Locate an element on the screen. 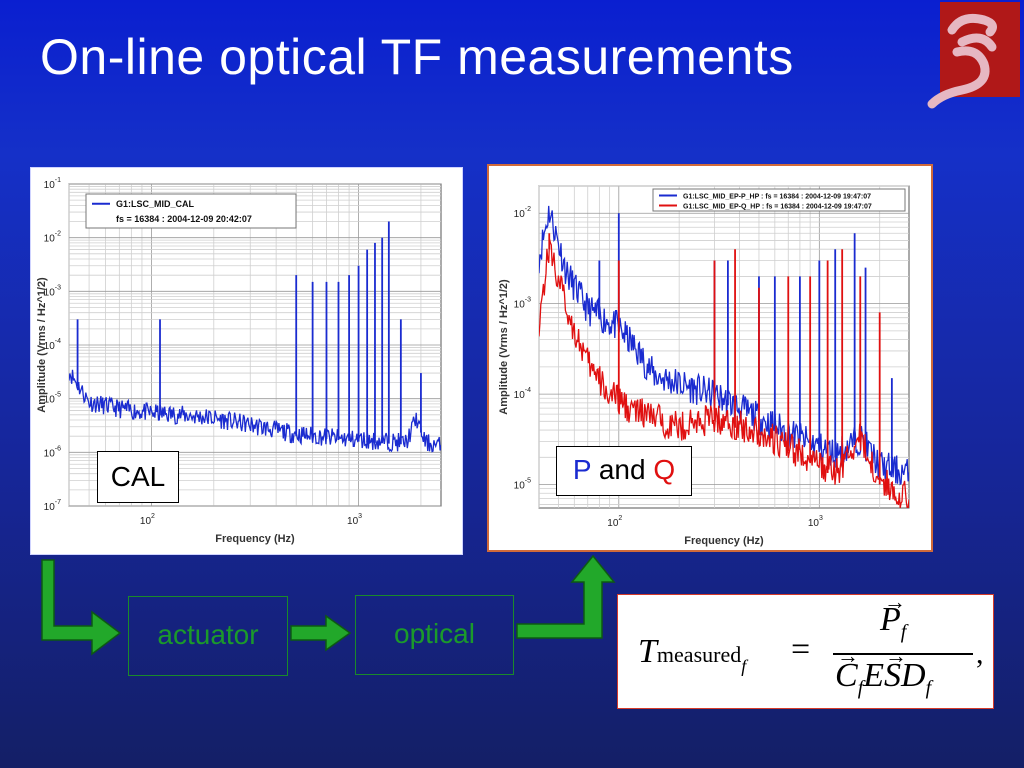 This screenshot has height=768, width=1024. formula-c: → C is located at coordinates (847, 668).